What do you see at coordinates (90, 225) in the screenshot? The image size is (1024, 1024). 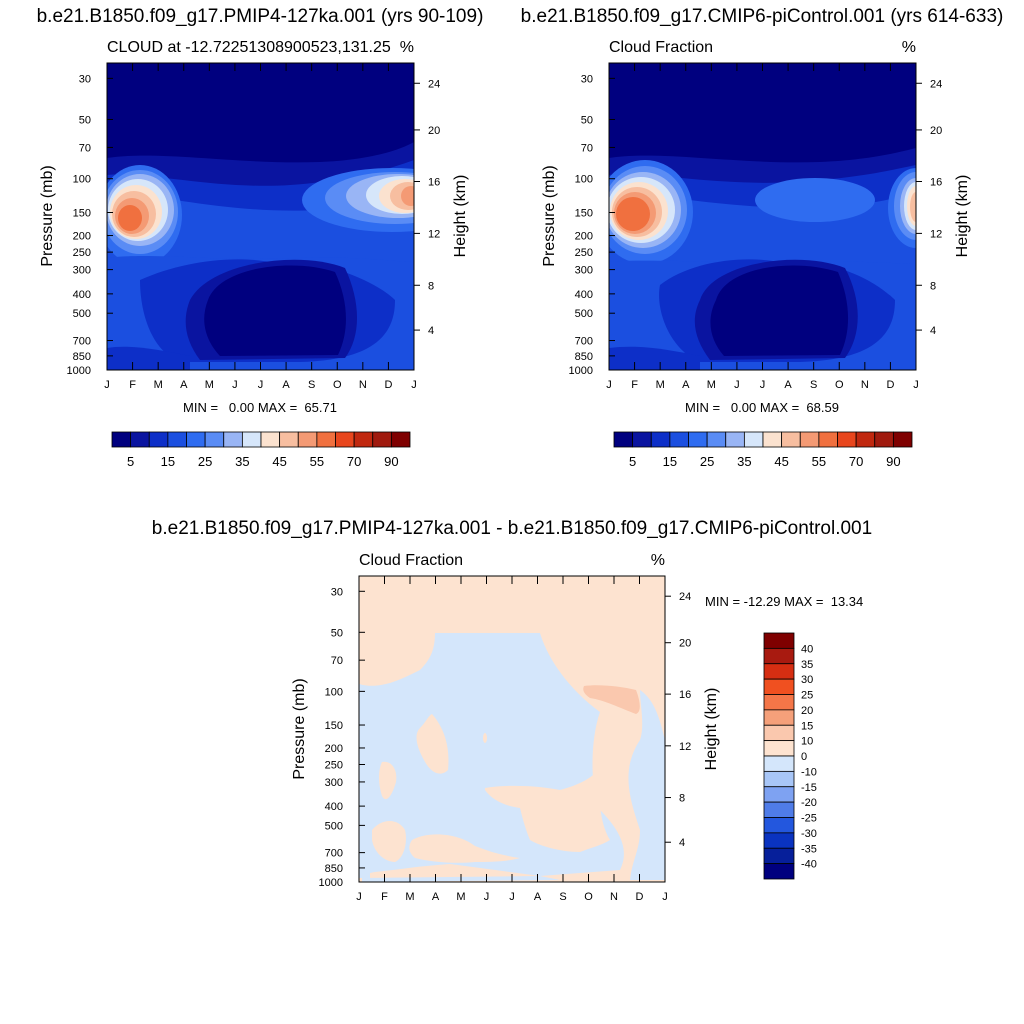 I see `y-axis-ticks: 30 50 70 100 150 200 250 300 400 500 700 850 1000` at bounding box center [90, 225].